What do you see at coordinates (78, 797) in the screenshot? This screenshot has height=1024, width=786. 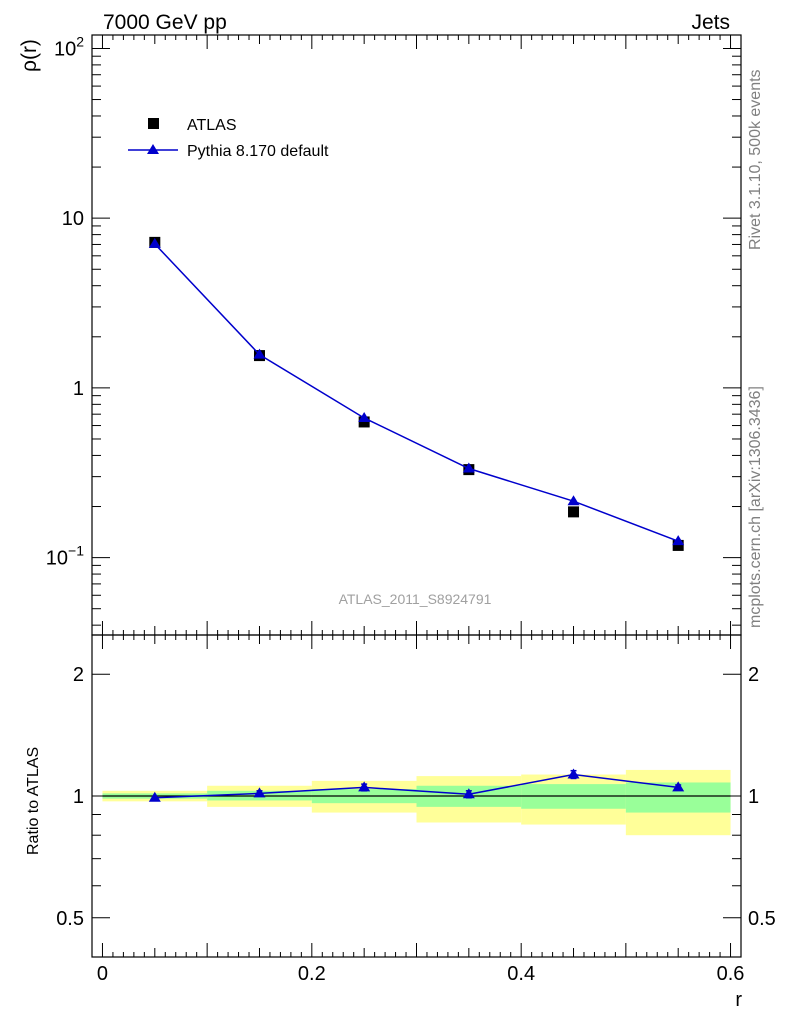 I see `bottom-y-tick-label-left: 1` at bounding box center [78, 797].